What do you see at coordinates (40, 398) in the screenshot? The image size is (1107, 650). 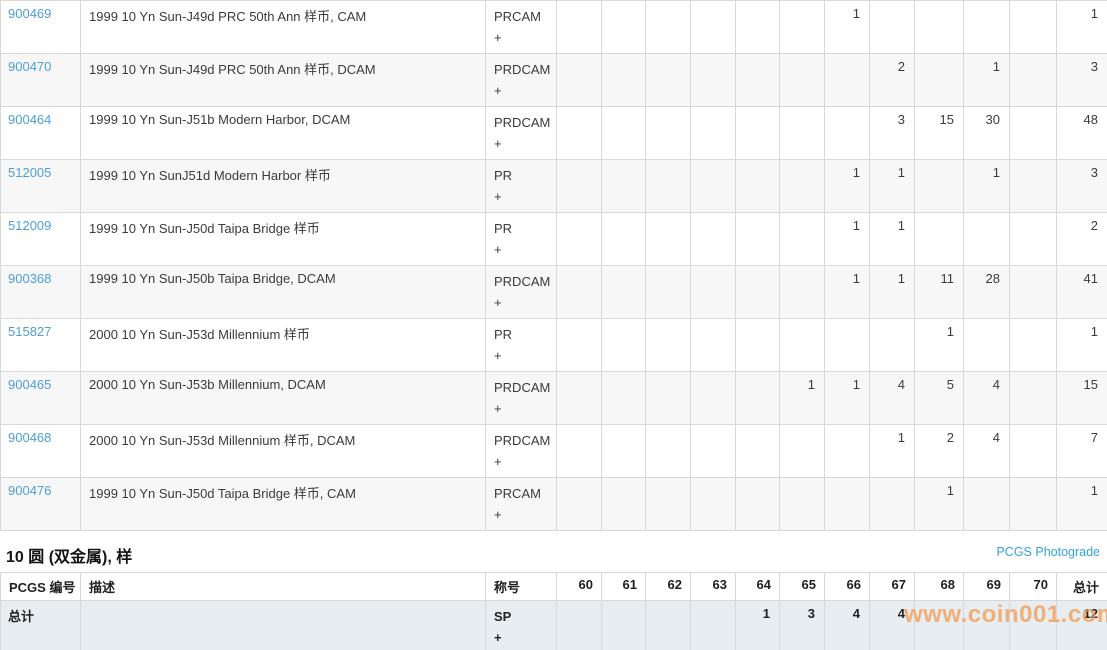 I see `pcgs-number-cell: 900465` at bounding box center [40, 398].